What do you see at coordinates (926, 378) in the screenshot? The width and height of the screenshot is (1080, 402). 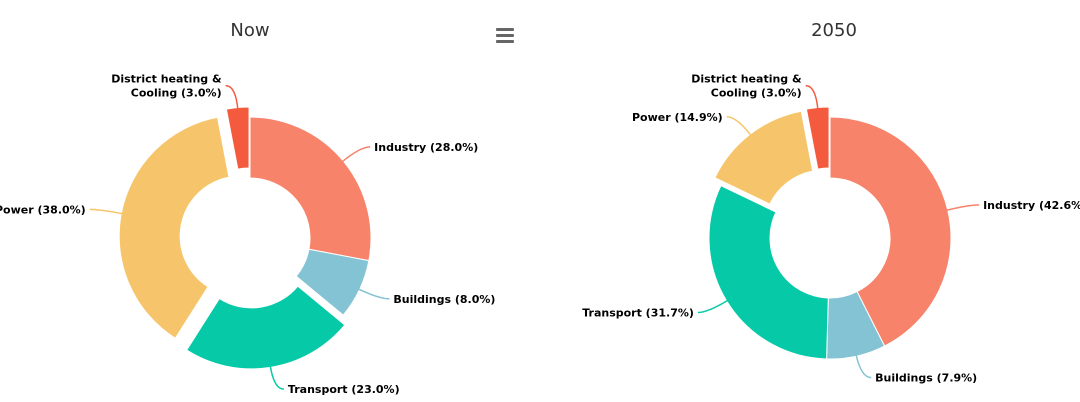 I see `label-2050-buildings: Buildings (7.9%)` at bounding box center [926, 378].